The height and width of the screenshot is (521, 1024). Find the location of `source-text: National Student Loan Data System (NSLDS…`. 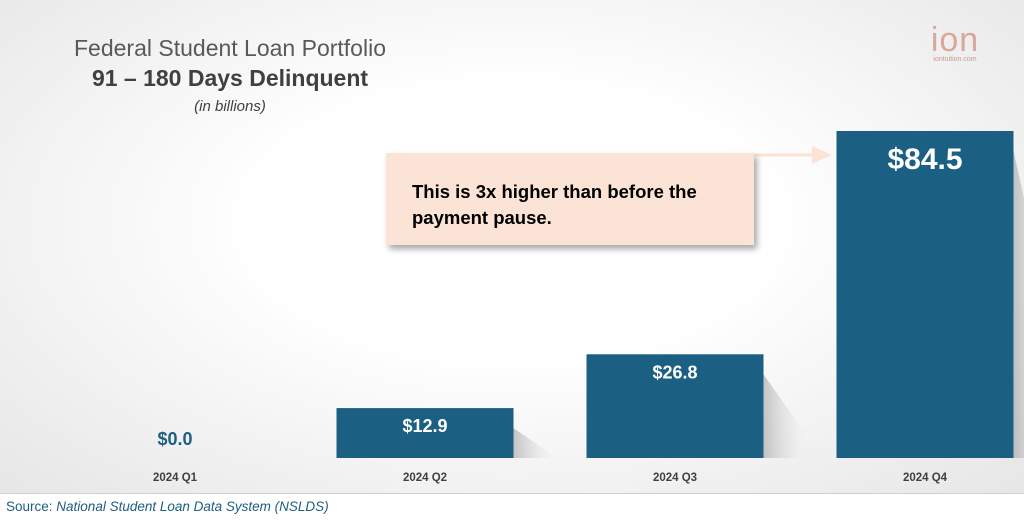

source-text: National Student Loan Data System (NSLDS… is located at coordinates (192, 506).